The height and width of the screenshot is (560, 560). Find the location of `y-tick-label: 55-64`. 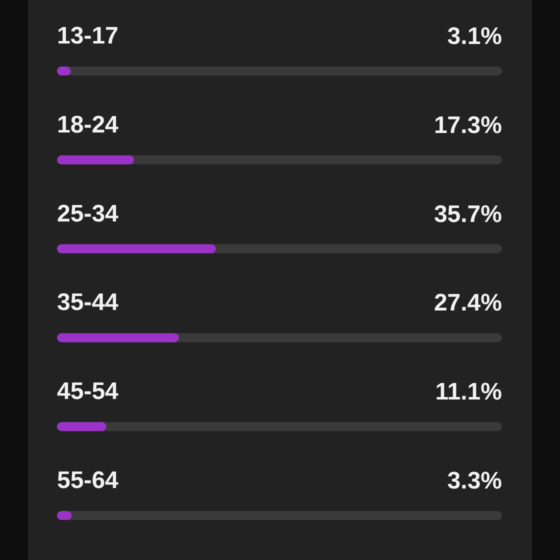

y-tick-label: 55-64 is located at coordinates (88, 480).